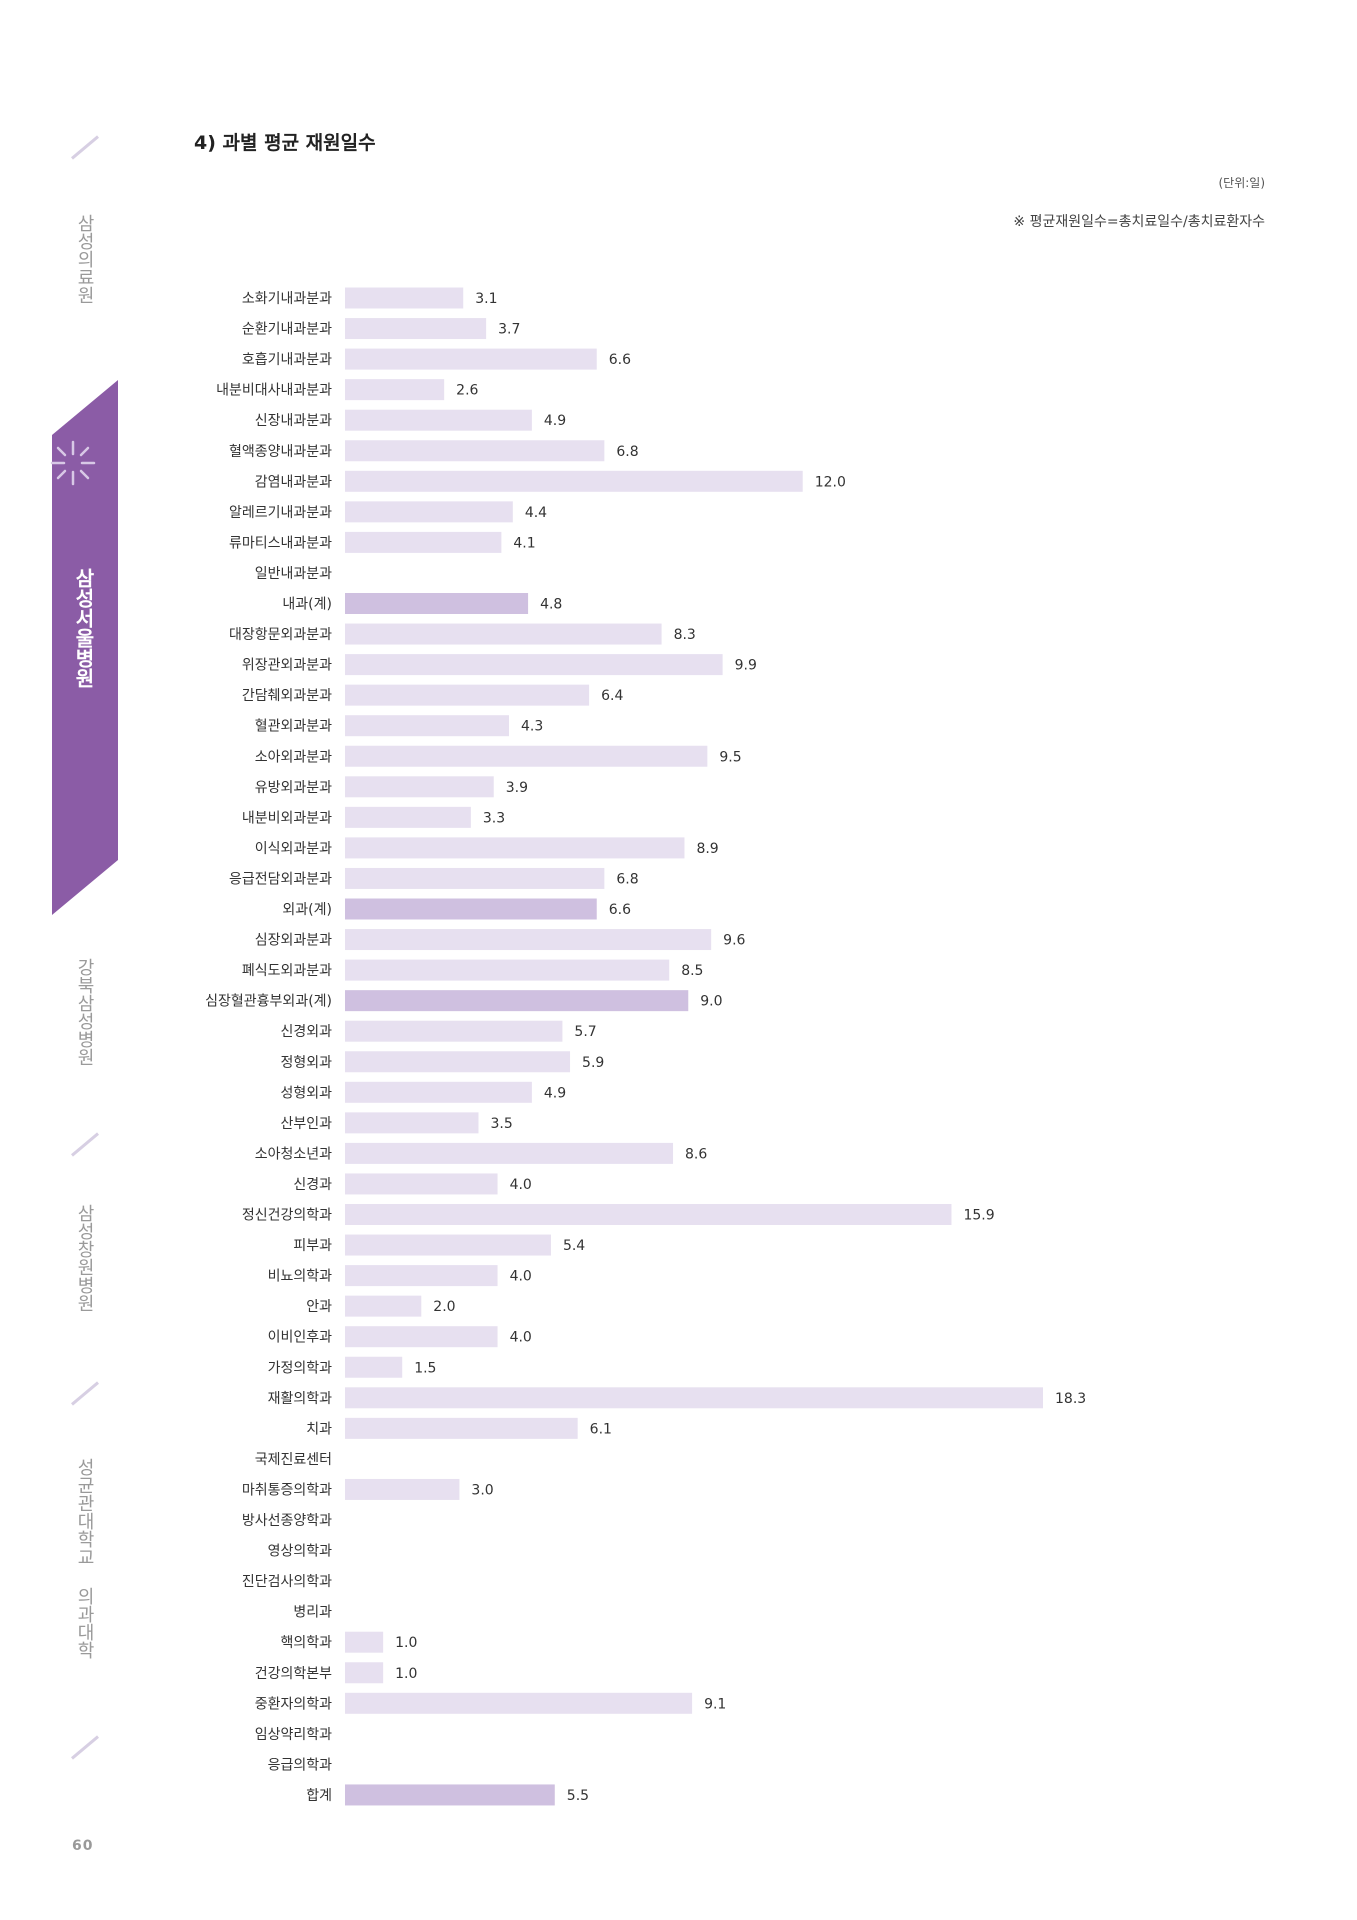 This screenshot has width=1357, height=1920. Describe the element at coordinates (978, 1216) in the screenshot. I see `value-label: 15.9` at that location.